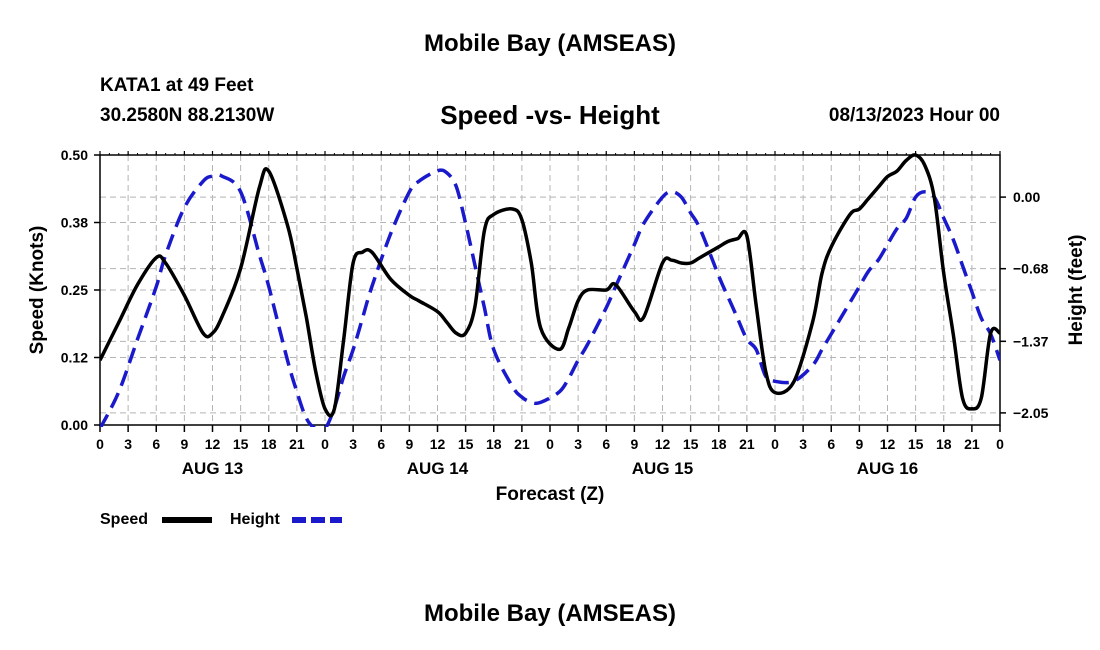 This screenshot has width=1100, height=650. I want to click on y2-tick-label: −0.68, so click(1031, 269).